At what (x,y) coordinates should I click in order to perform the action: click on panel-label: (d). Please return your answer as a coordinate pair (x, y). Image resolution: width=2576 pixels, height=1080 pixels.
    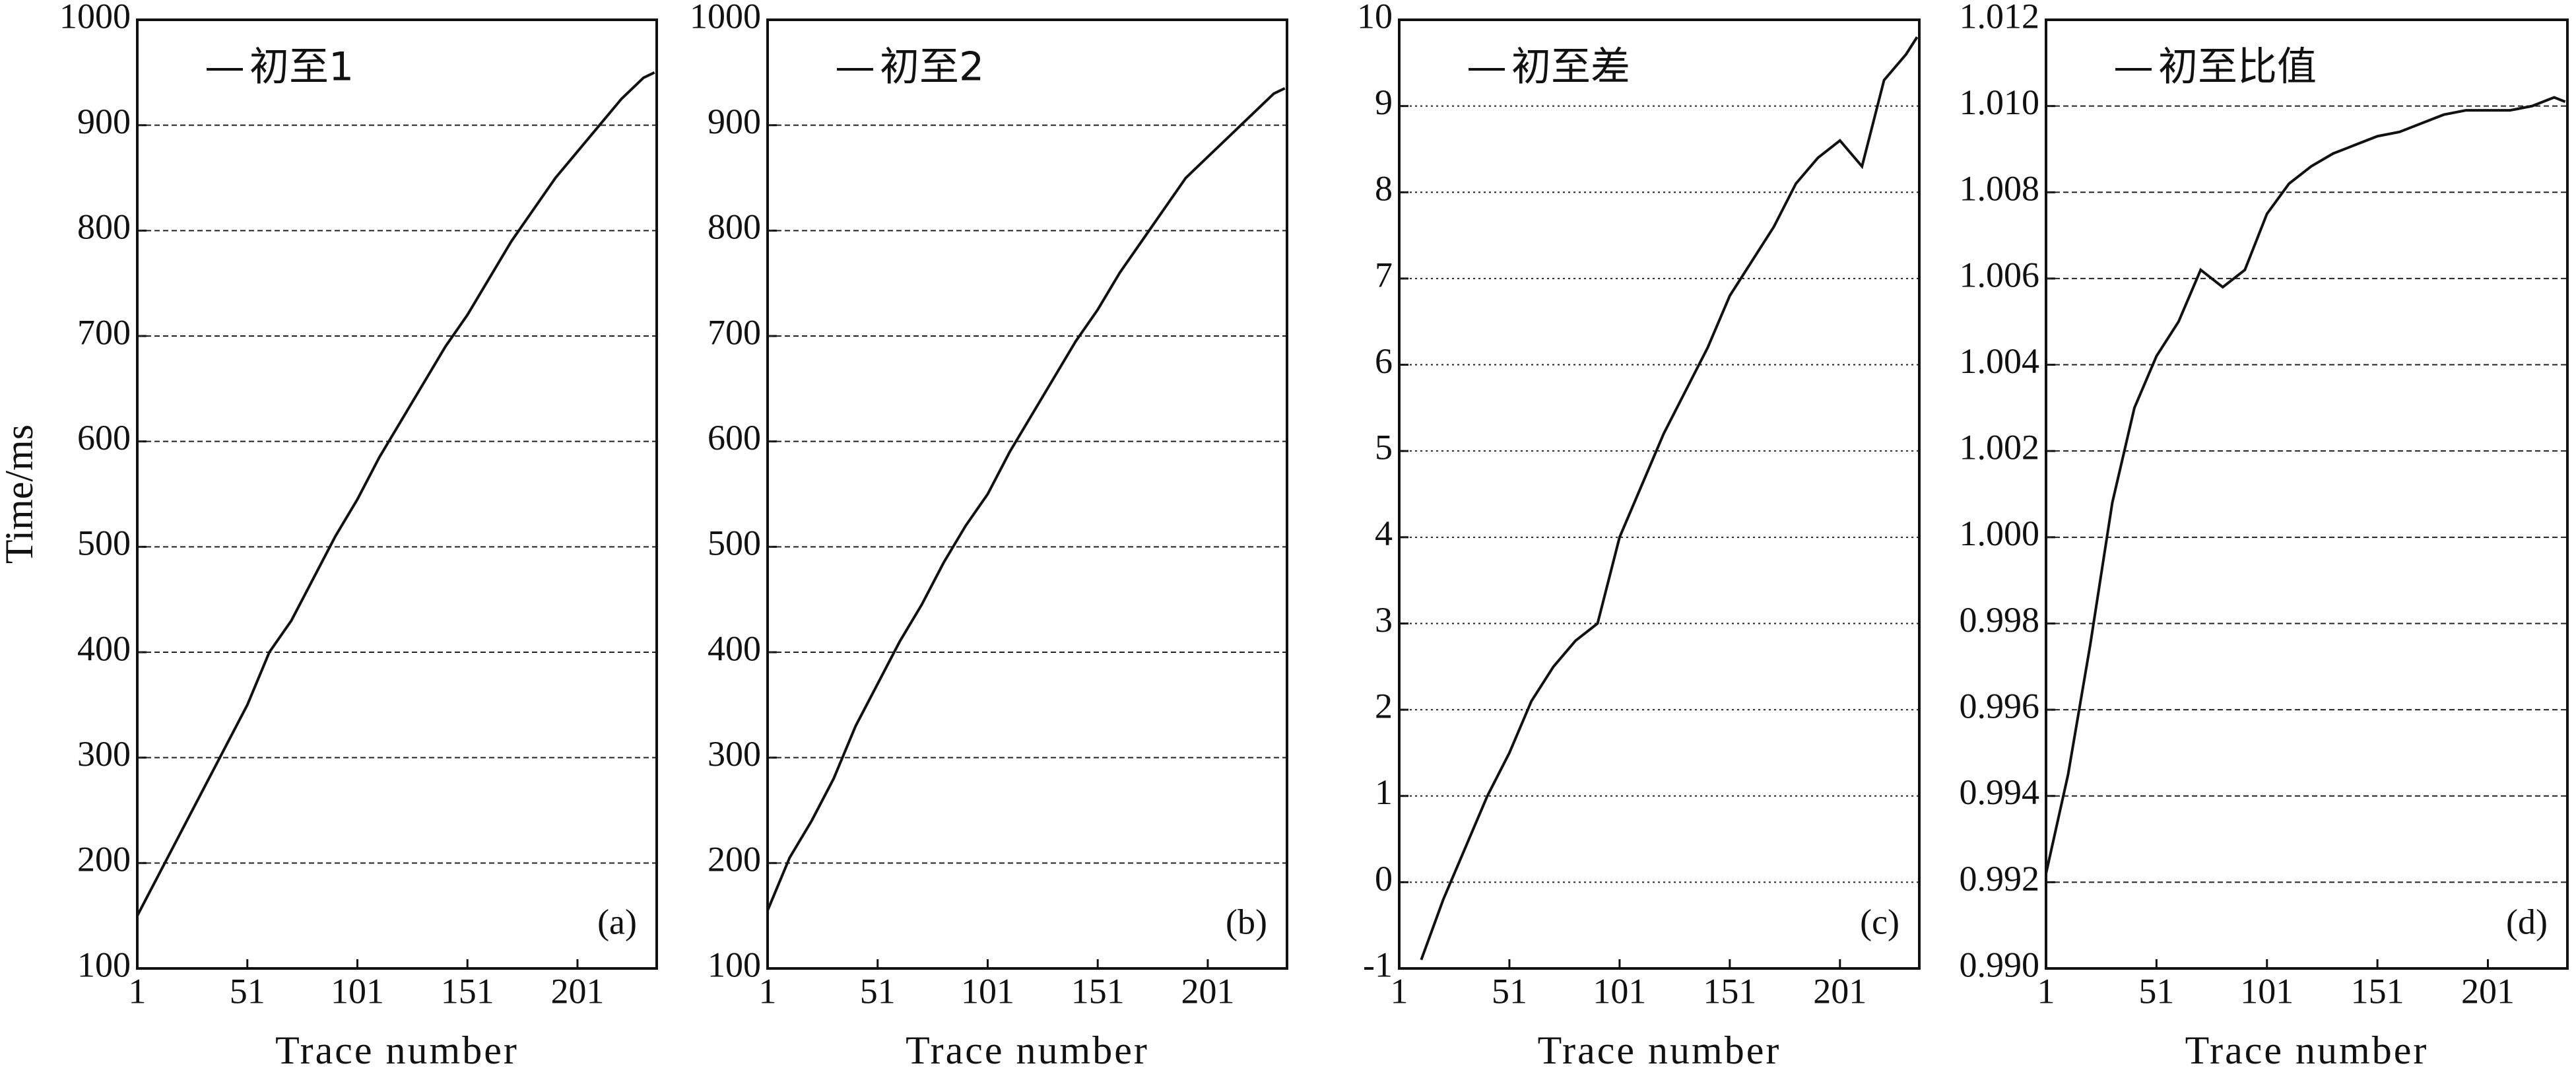
    Looking at the image, I should click on (2527, 922).